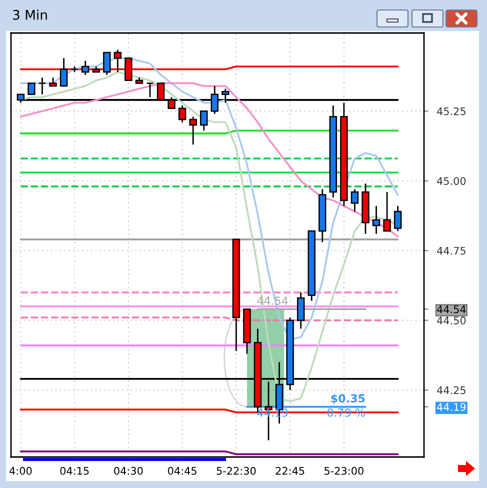  What do you see at coordinates (74, 470) in the screenshot?
I see `x-tick-label: 04:15` at bounding box center [74, 470].